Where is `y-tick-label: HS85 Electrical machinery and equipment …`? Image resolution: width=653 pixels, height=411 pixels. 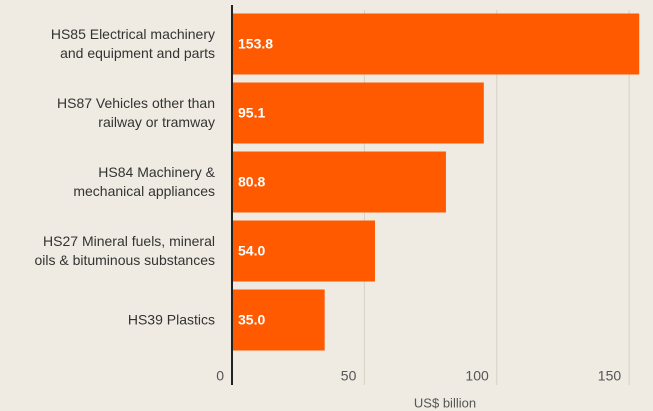 y-tick-label: HS85 Electrical machinery and equipment … is located at coordinates (132, 43).